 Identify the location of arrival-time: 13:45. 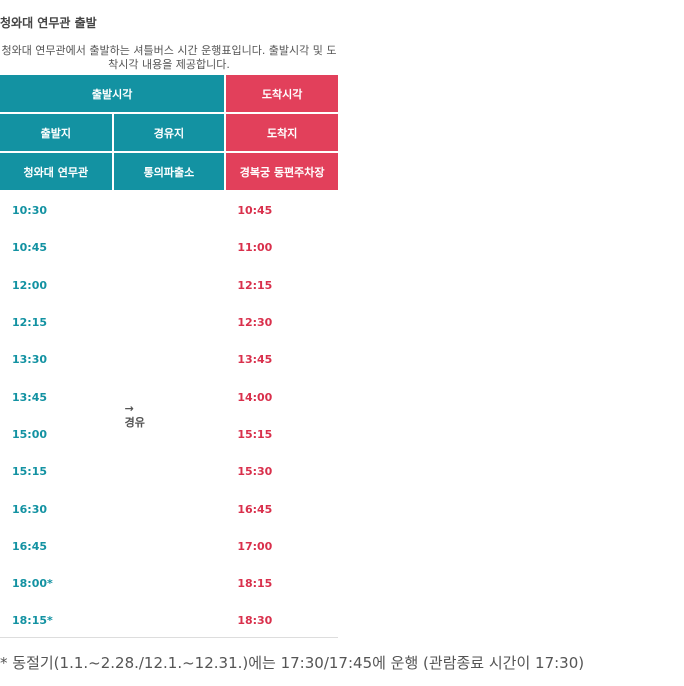
(255, 360).